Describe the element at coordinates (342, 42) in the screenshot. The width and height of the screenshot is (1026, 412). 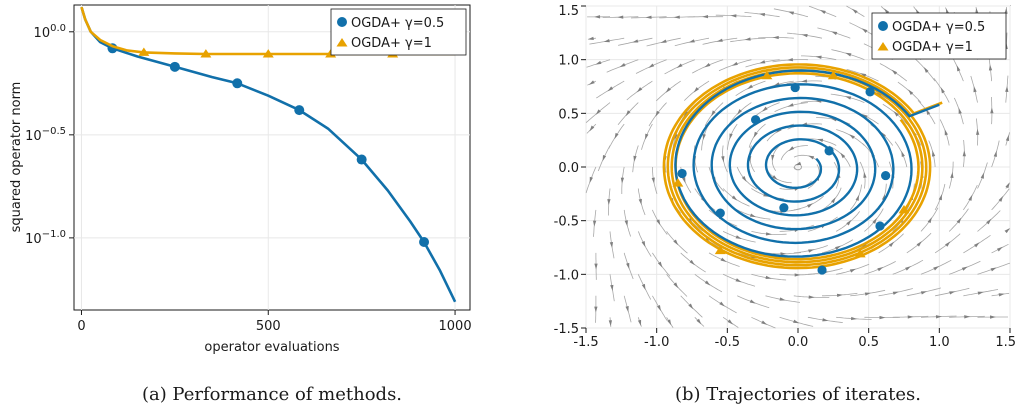
I see `chart-a-legend-triangle` at that location.